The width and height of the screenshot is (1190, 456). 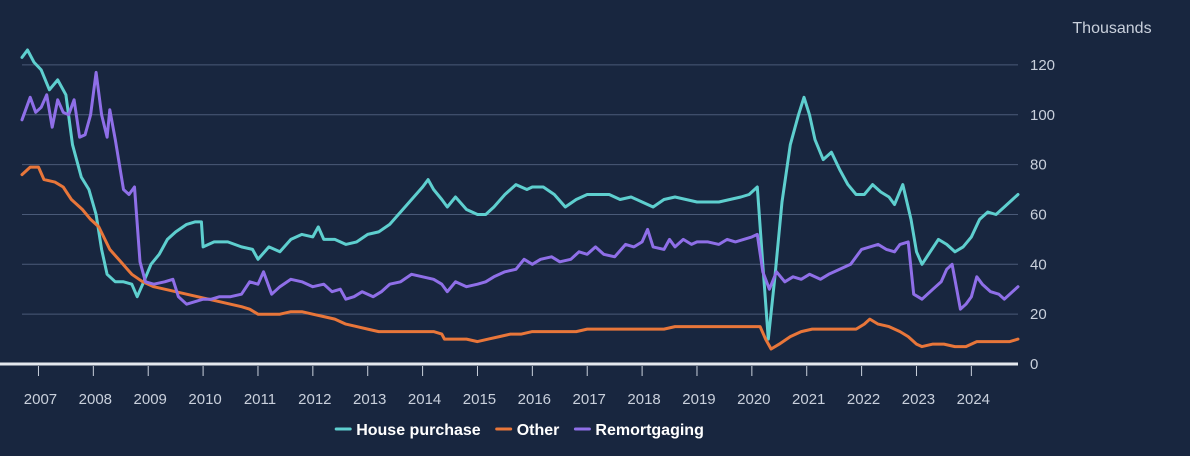 I want to click on x-tick-label: 2013, so click(x=369, y=399).